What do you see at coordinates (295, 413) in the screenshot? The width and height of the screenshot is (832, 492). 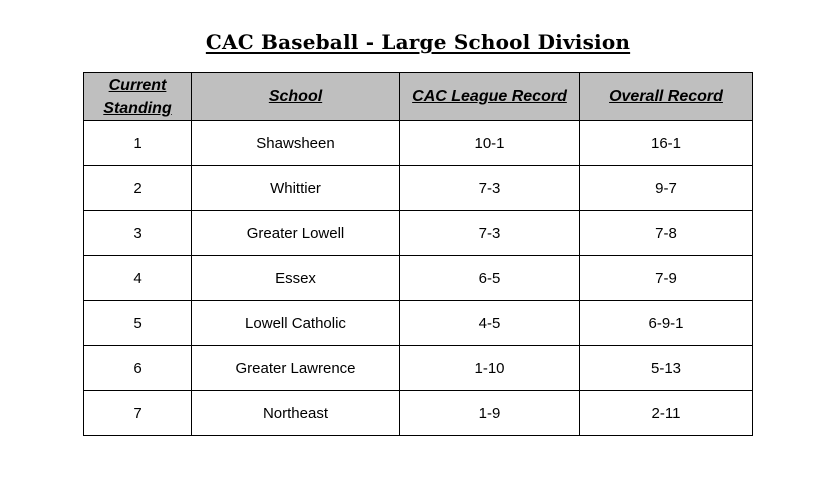 I see `cell-school: Northeast` at bounding box center [295, 413].